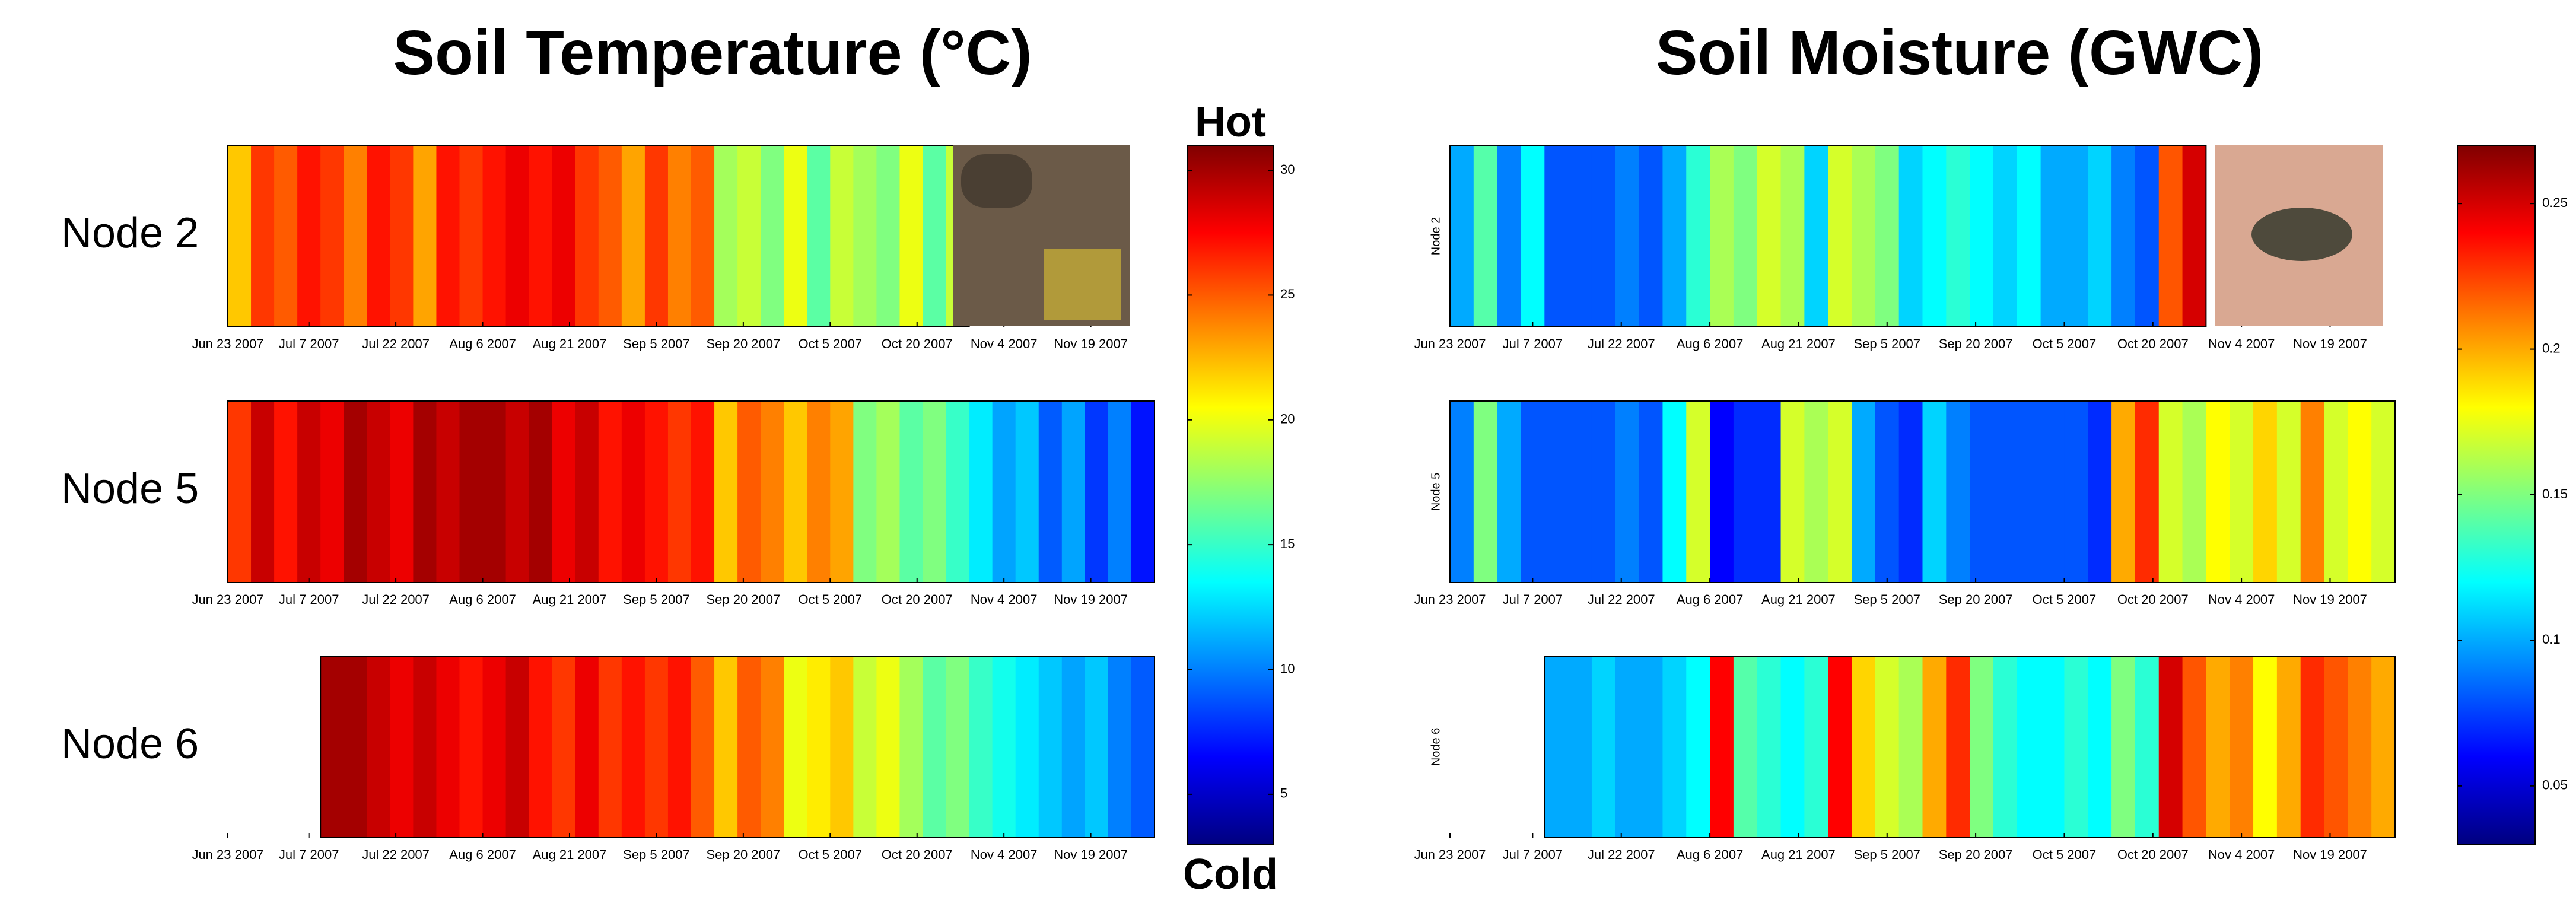  Describe the element at coordinates (1798, 599) in the screenshot. I see `x-tick-label: Aug 21 2007` at that location.